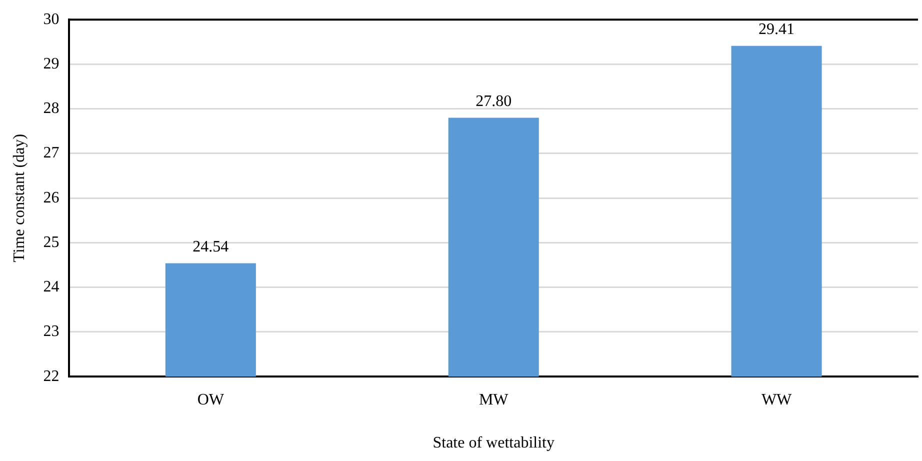  I want to click on y-tick-label: 25, so click(51, 242).